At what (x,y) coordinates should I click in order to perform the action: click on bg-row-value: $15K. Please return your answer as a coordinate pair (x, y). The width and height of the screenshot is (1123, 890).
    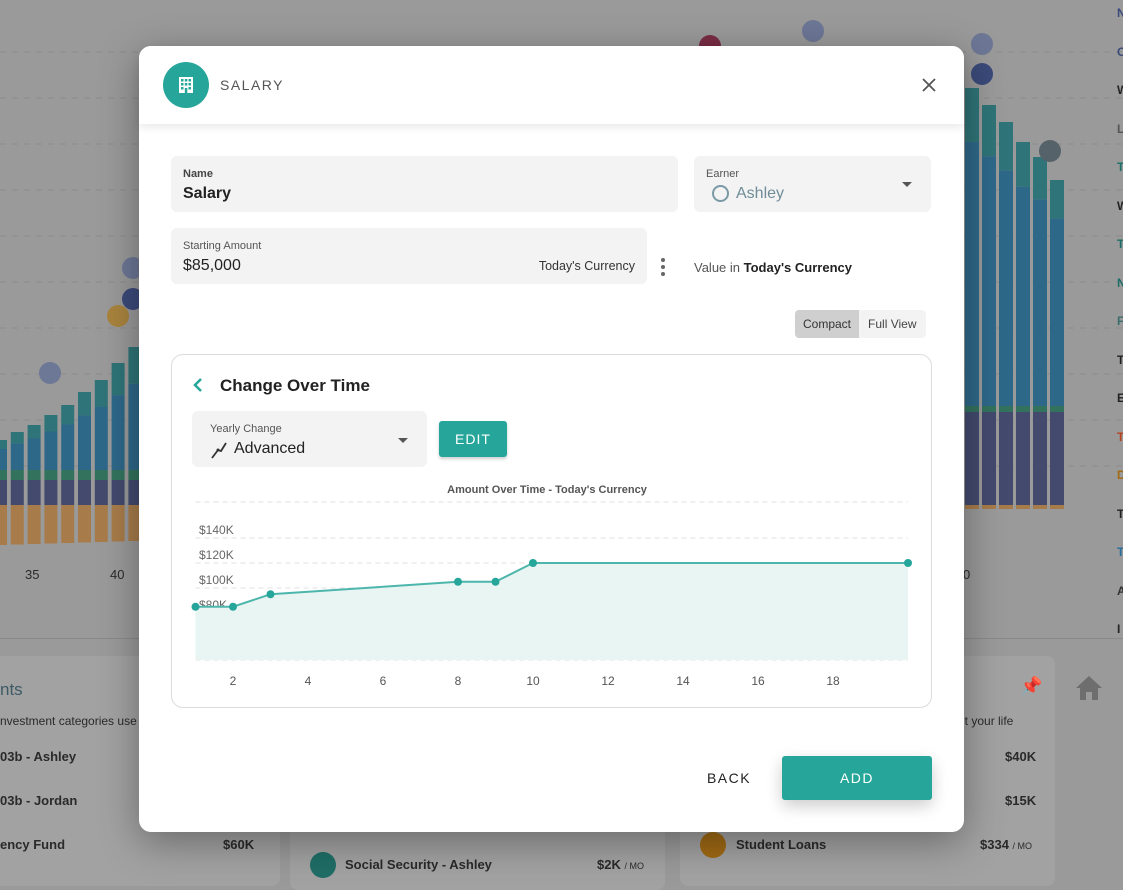
    Looking at the image, I should click on (1021, 800).